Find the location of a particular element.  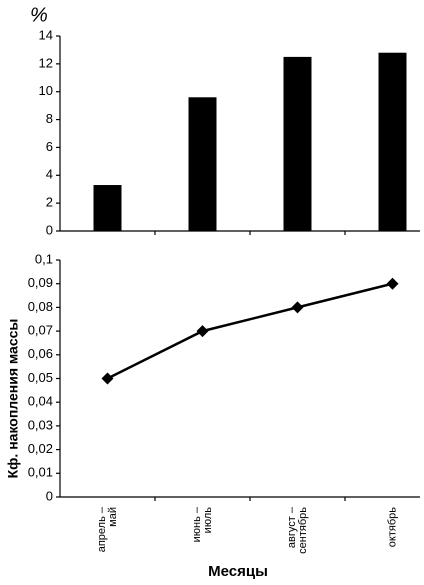

y-tick-label: 0,1 is located at coordinates (44, 258).